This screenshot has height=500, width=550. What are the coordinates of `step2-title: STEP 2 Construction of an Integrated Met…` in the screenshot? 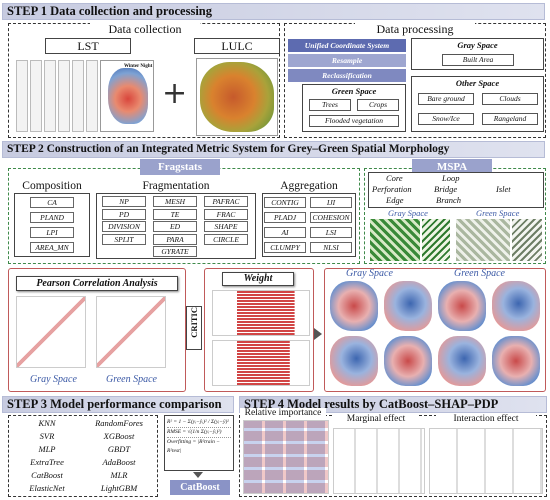 It's located at (228, 149).